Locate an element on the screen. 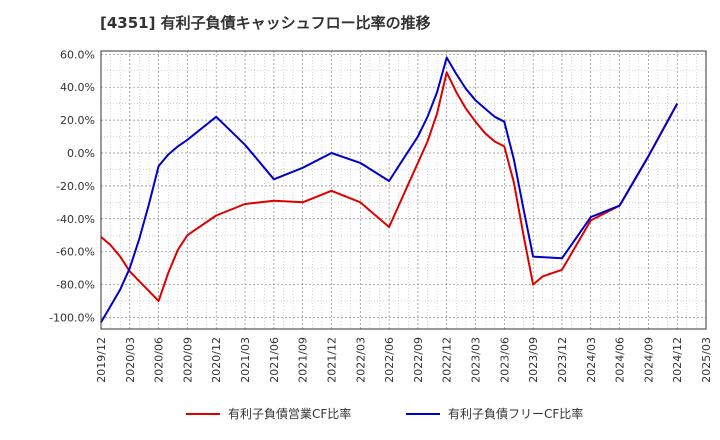  y-tick-label: 40.0% is located at coordinates (77, 87).